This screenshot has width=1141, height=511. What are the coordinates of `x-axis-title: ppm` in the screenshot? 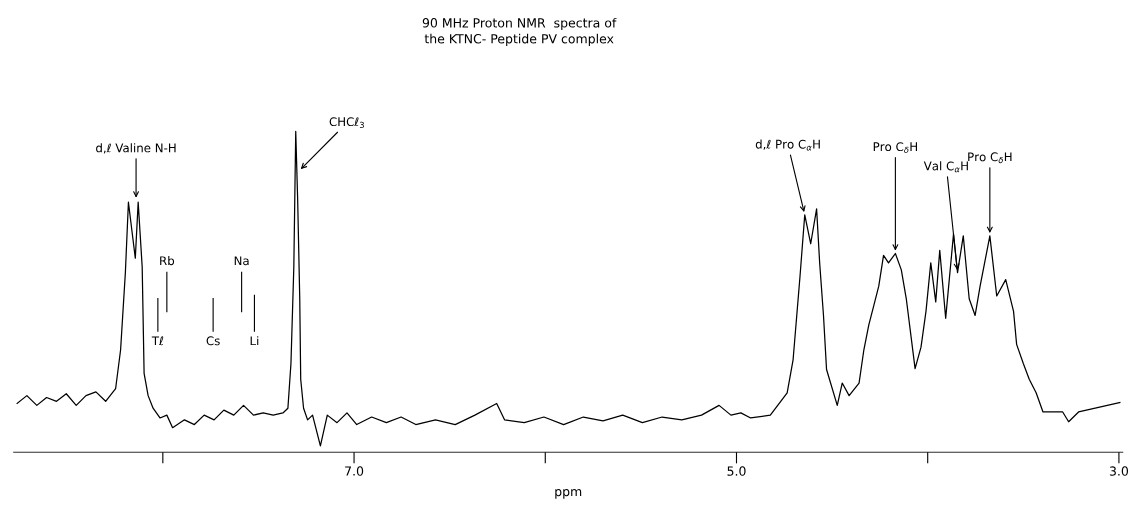 It's located at (568, 494).